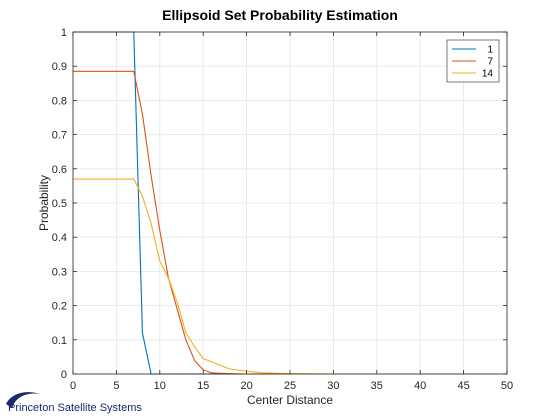 The height and width of the screenshot is (420, 560). Describe the element at coordinates (290, 386) in the screenshot. I see `x-tick-label: 25` at that location.